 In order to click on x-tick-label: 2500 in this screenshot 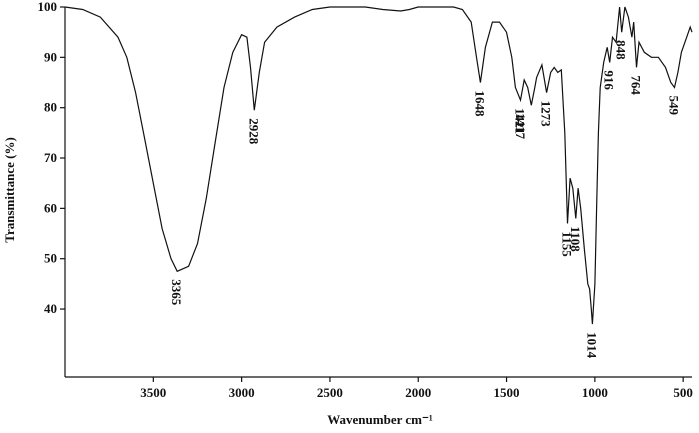, I will do `click(330, 392)`.